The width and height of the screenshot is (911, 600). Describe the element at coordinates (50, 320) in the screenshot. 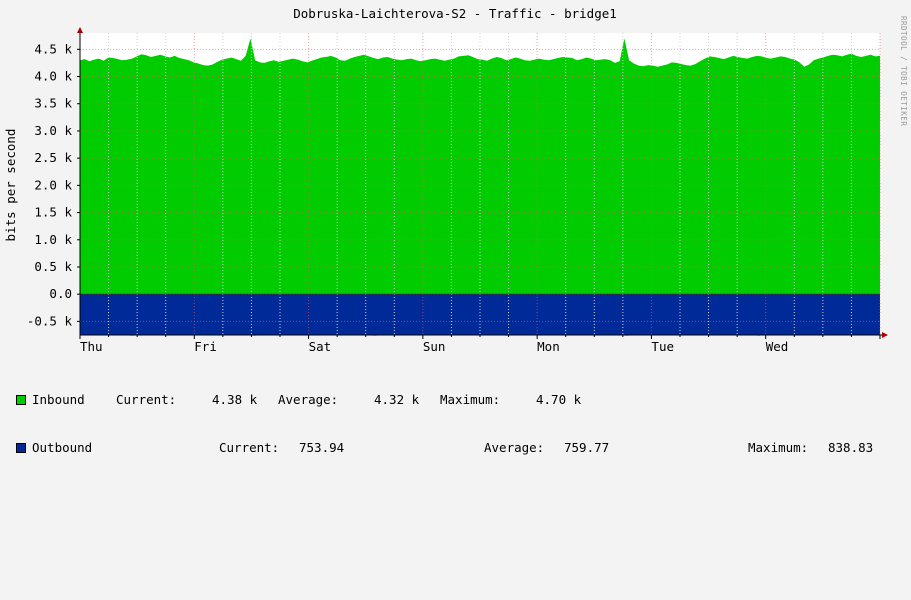

I see `y-tick-label: -0.5 k` at that location.